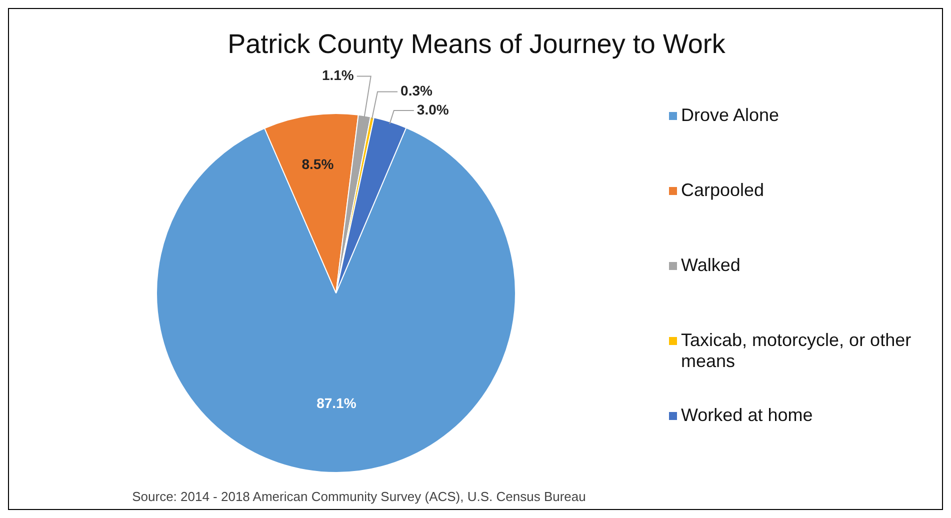  What do you see at coordinates (730, 115) in the screenshot?
I see `legend-label: Drove Alone` at bounding box center [730, 115].